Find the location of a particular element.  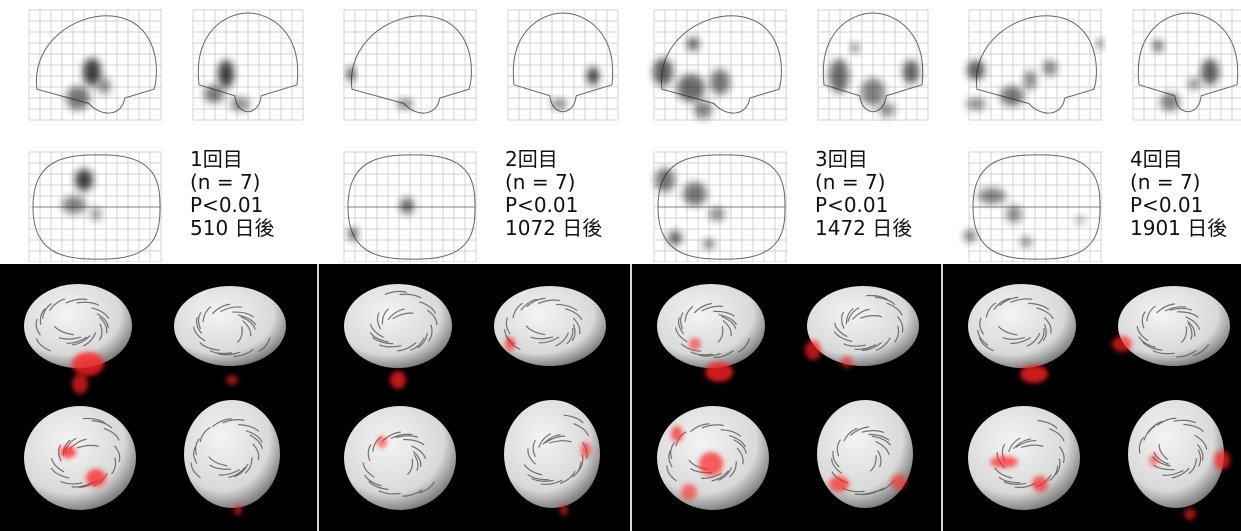

days-after-label: 1072 日後 is located at coordinates (554, 228).